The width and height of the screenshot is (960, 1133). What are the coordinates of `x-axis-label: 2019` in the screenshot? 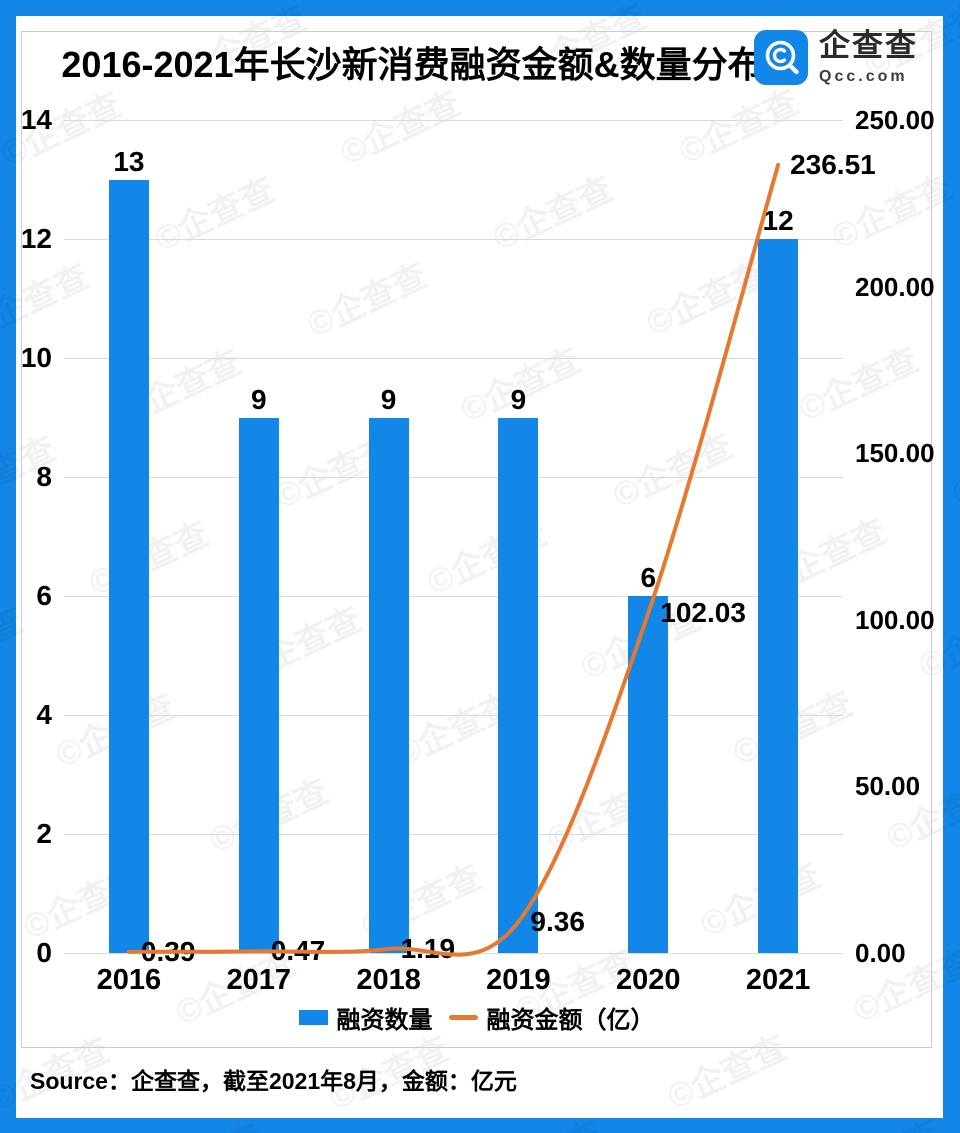 It's located at (518, 980).